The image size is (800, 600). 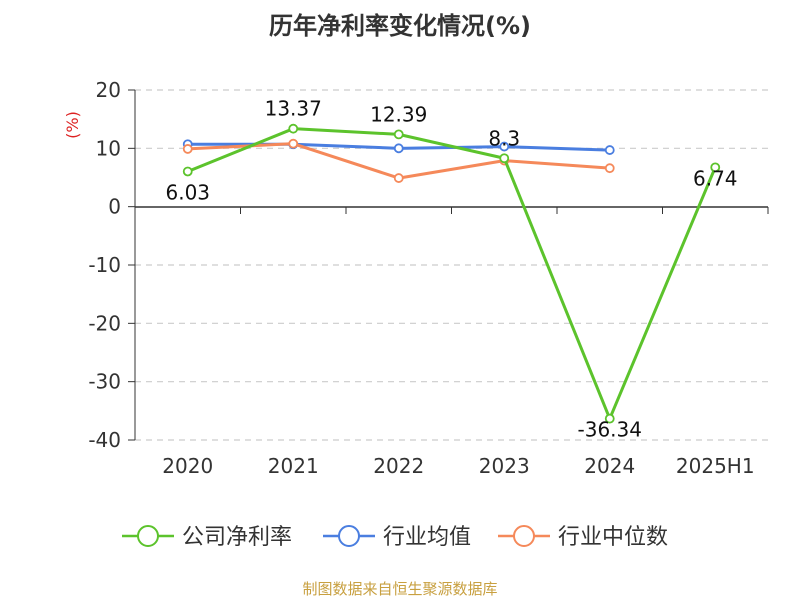 What do you see at coordinates (293, 109) in the screenshot?
I see `data-label: 13.37` at bounding box center [293, 109].